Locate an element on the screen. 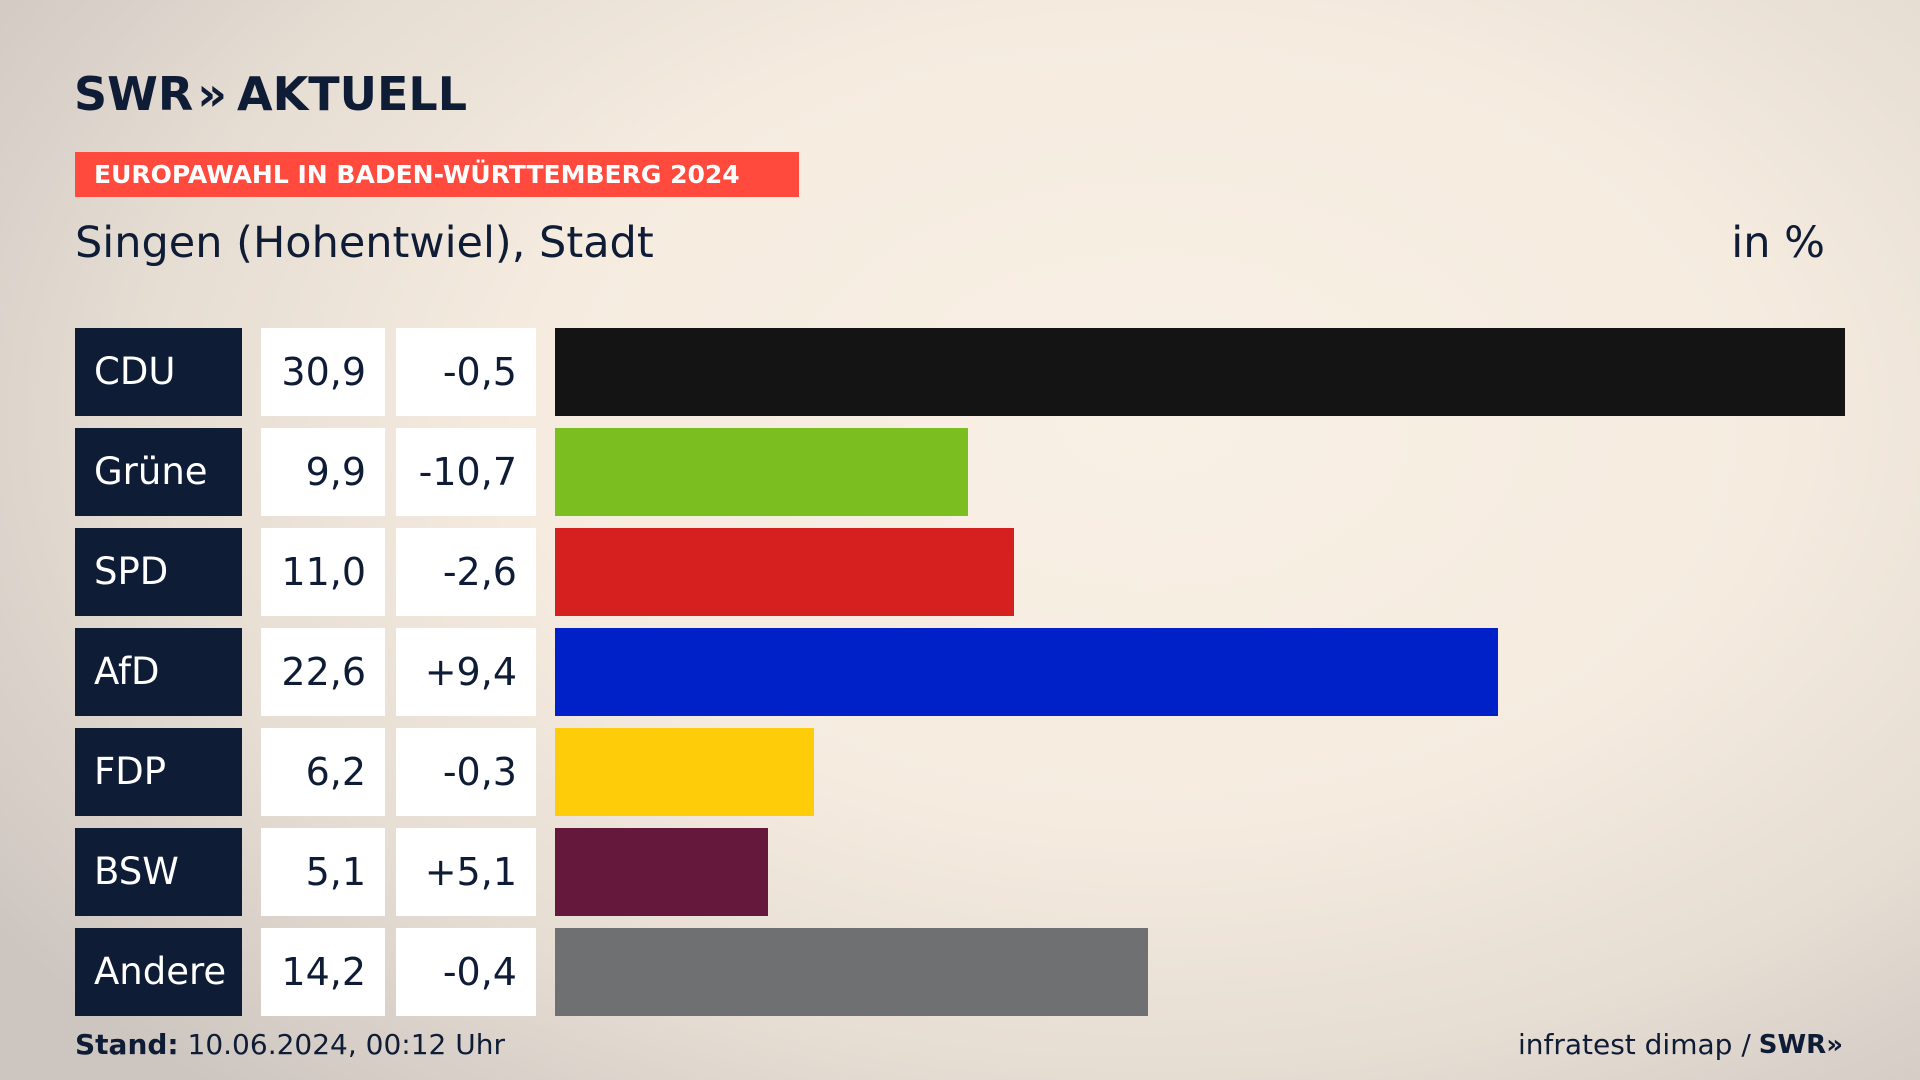 The height and width of the screenshot is (1080, 1920). vote-share-value: 22,6 is located at coordinates (323, 672).